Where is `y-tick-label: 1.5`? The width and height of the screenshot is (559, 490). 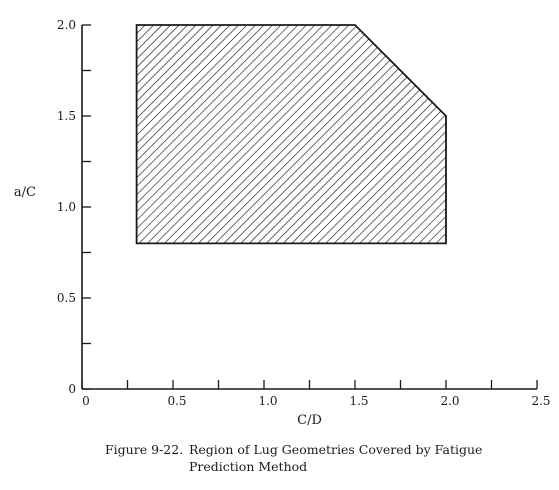
y-tick-label: 1.5 is located at coordinates (66, 116).